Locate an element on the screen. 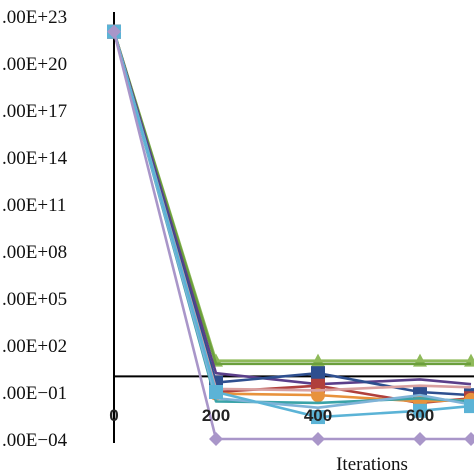 The image size is (474, 474). y-tick-label: .00E−01 is located at coordinates (34, 393).